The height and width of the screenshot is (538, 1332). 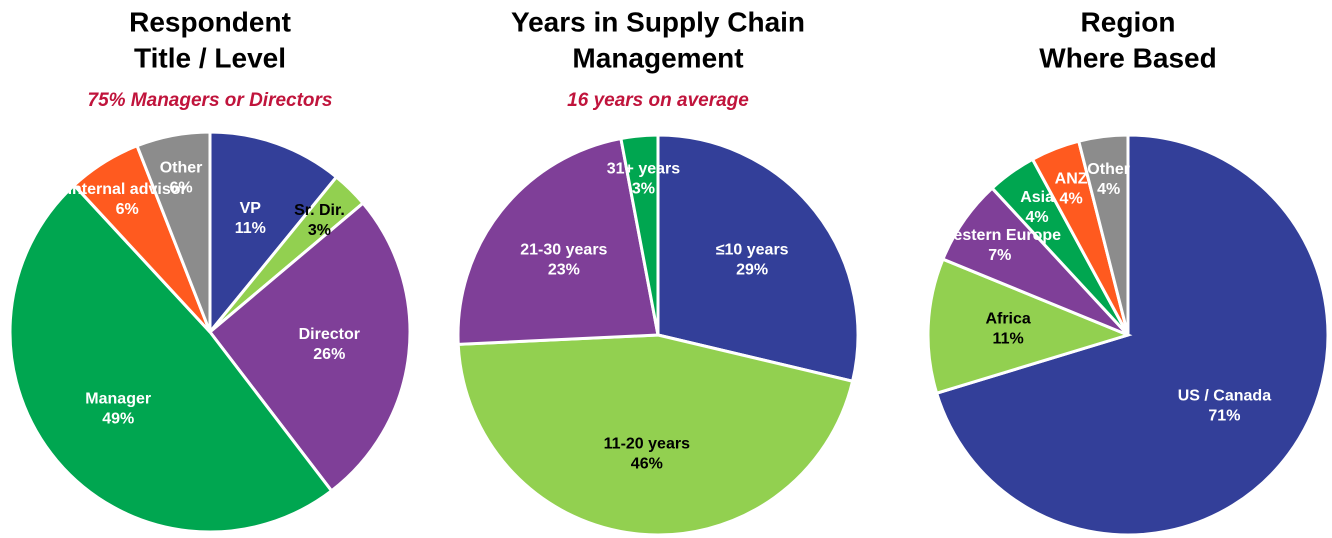 What do you see at coordinates (658, 100) in the screenshot?
I see `chart-subtitle: 16 years on average` at bounding box center [658, 100].